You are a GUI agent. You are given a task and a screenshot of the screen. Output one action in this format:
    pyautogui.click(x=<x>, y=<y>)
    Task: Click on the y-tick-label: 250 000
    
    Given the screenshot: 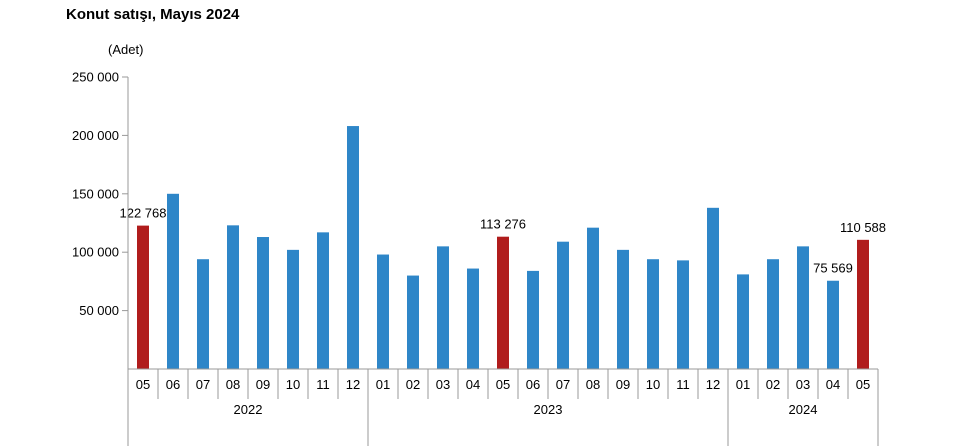 What is the action you would take?
    pyautogui.click(x=95, y=77)
    